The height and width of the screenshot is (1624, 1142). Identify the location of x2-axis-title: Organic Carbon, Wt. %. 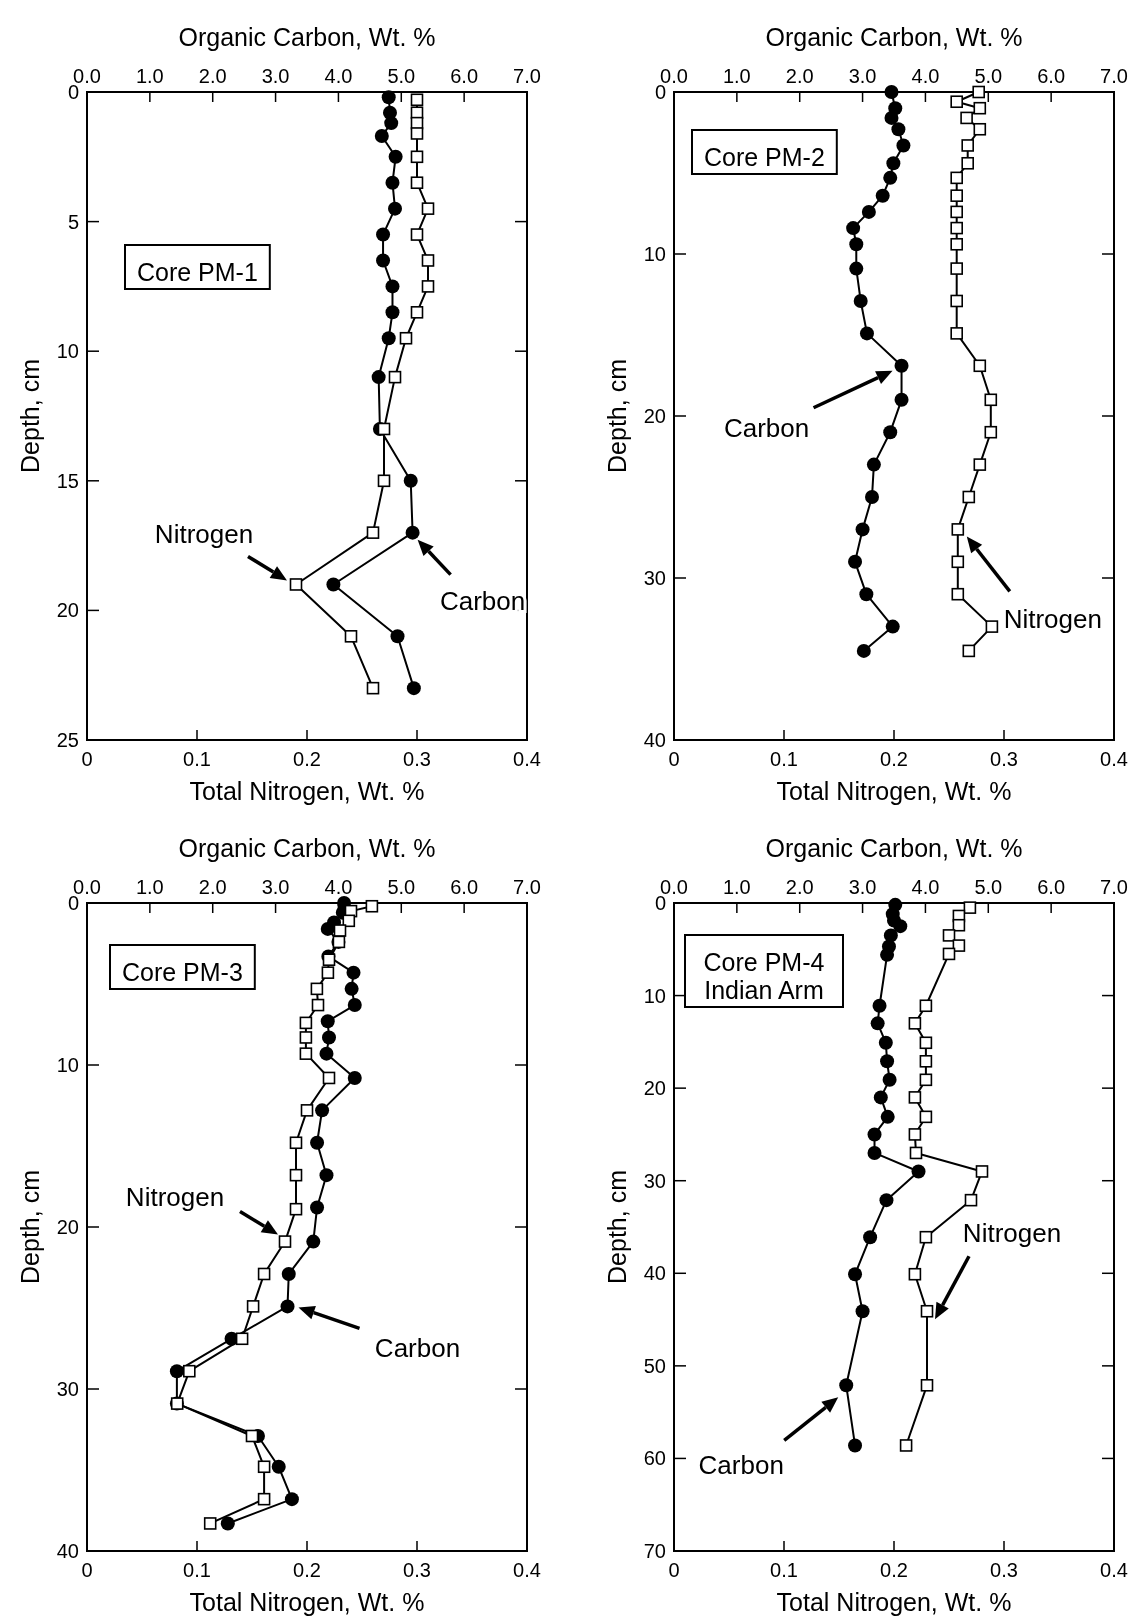
(307, 37).